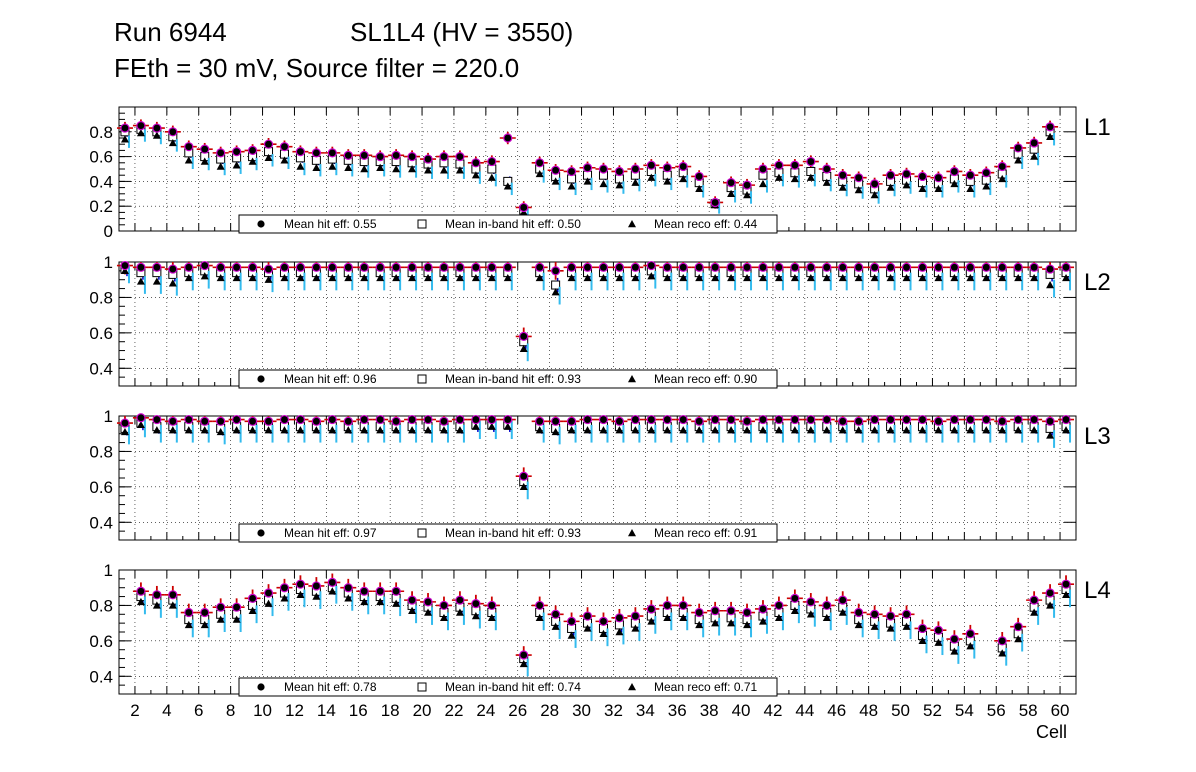 This screenshot has width=1196, height=772. Describe the element at coordinates (706, 533) in the screenshot. I see `p3-legend-reco-label: Mean reco eff: 0.91` at that location.